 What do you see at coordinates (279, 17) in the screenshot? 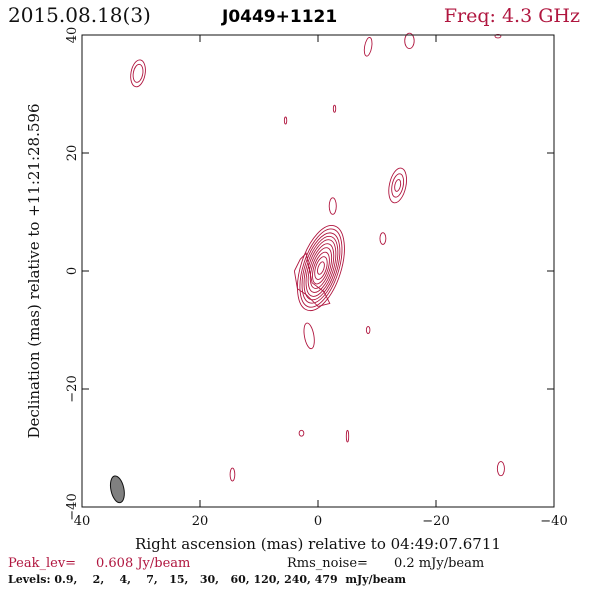
I see `source-name: J0449+1121` at bounding box center [279, 17].